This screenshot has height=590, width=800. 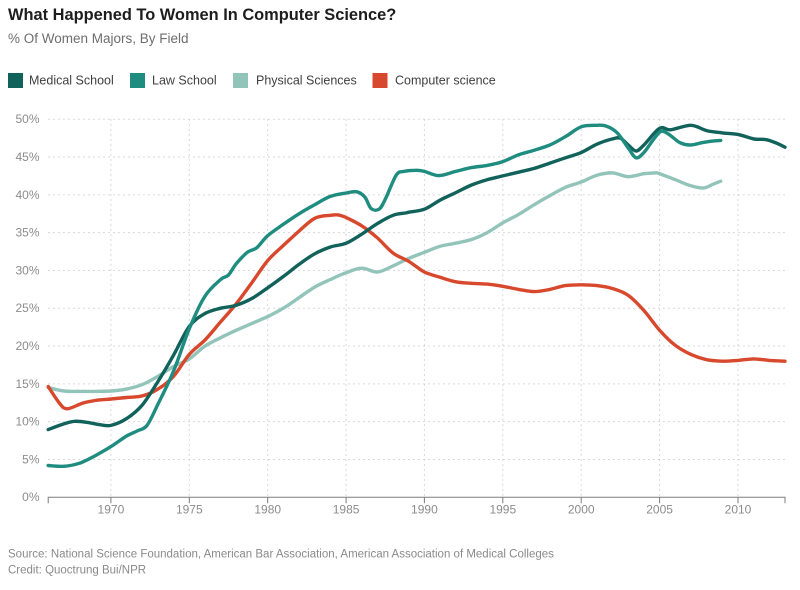 What do you see at coordinates (71, 81) in the screenshot?
I see `svg-text: Medical School` at bounding box center [71, 81].